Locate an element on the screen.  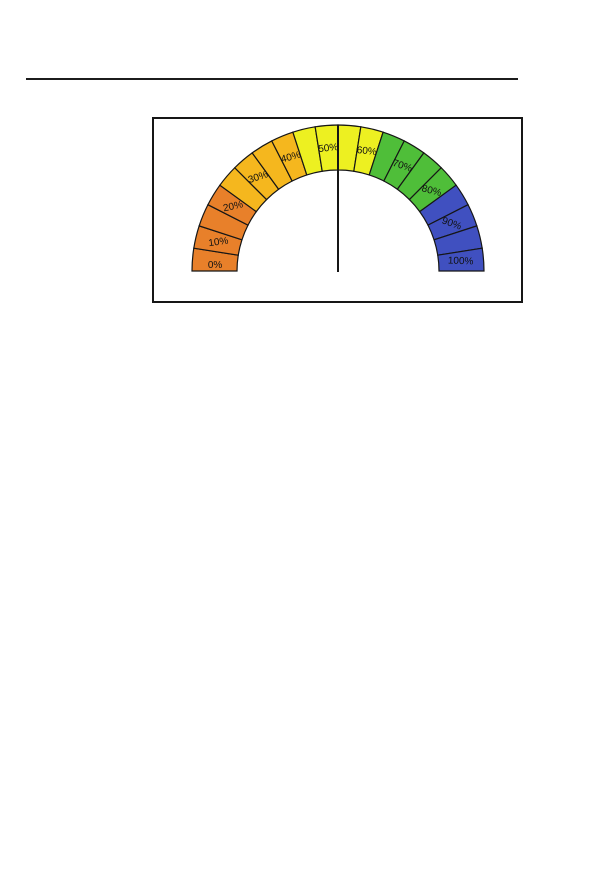
gauge-segment is located at coordinates (461, 259).